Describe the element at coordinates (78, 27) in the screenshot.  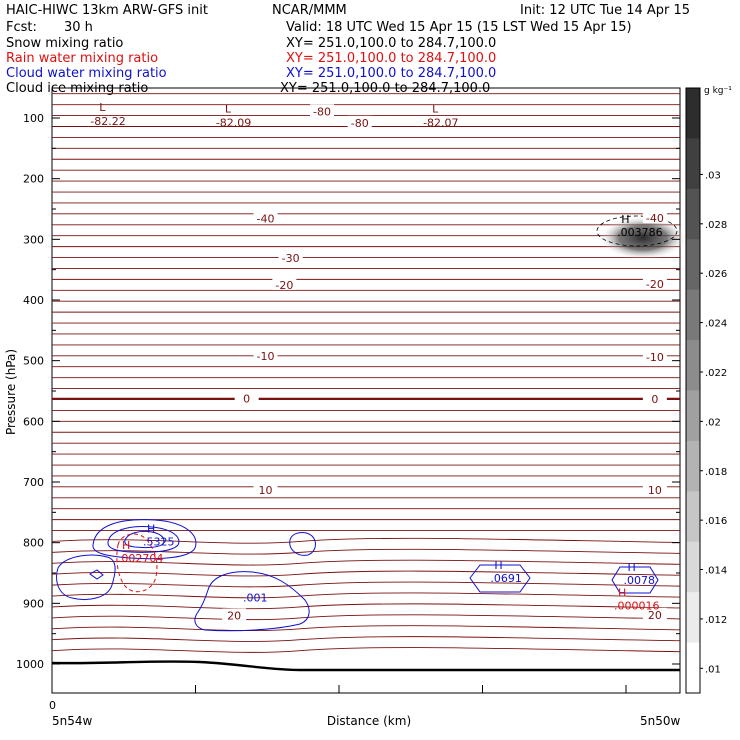
I see `header-fcst-value: 30 h` at that location.